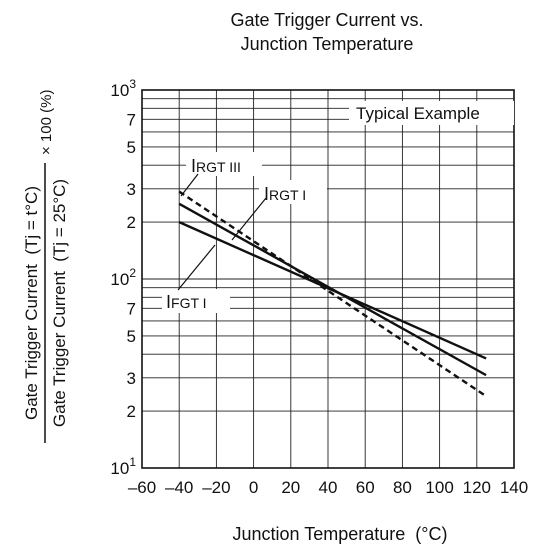 The width and height of the screenshot is (543, 553). What do you see at coordinates (290, 487) in the screenshot?
I see `x-tick-label: 20` at bounding box center [290, 487].